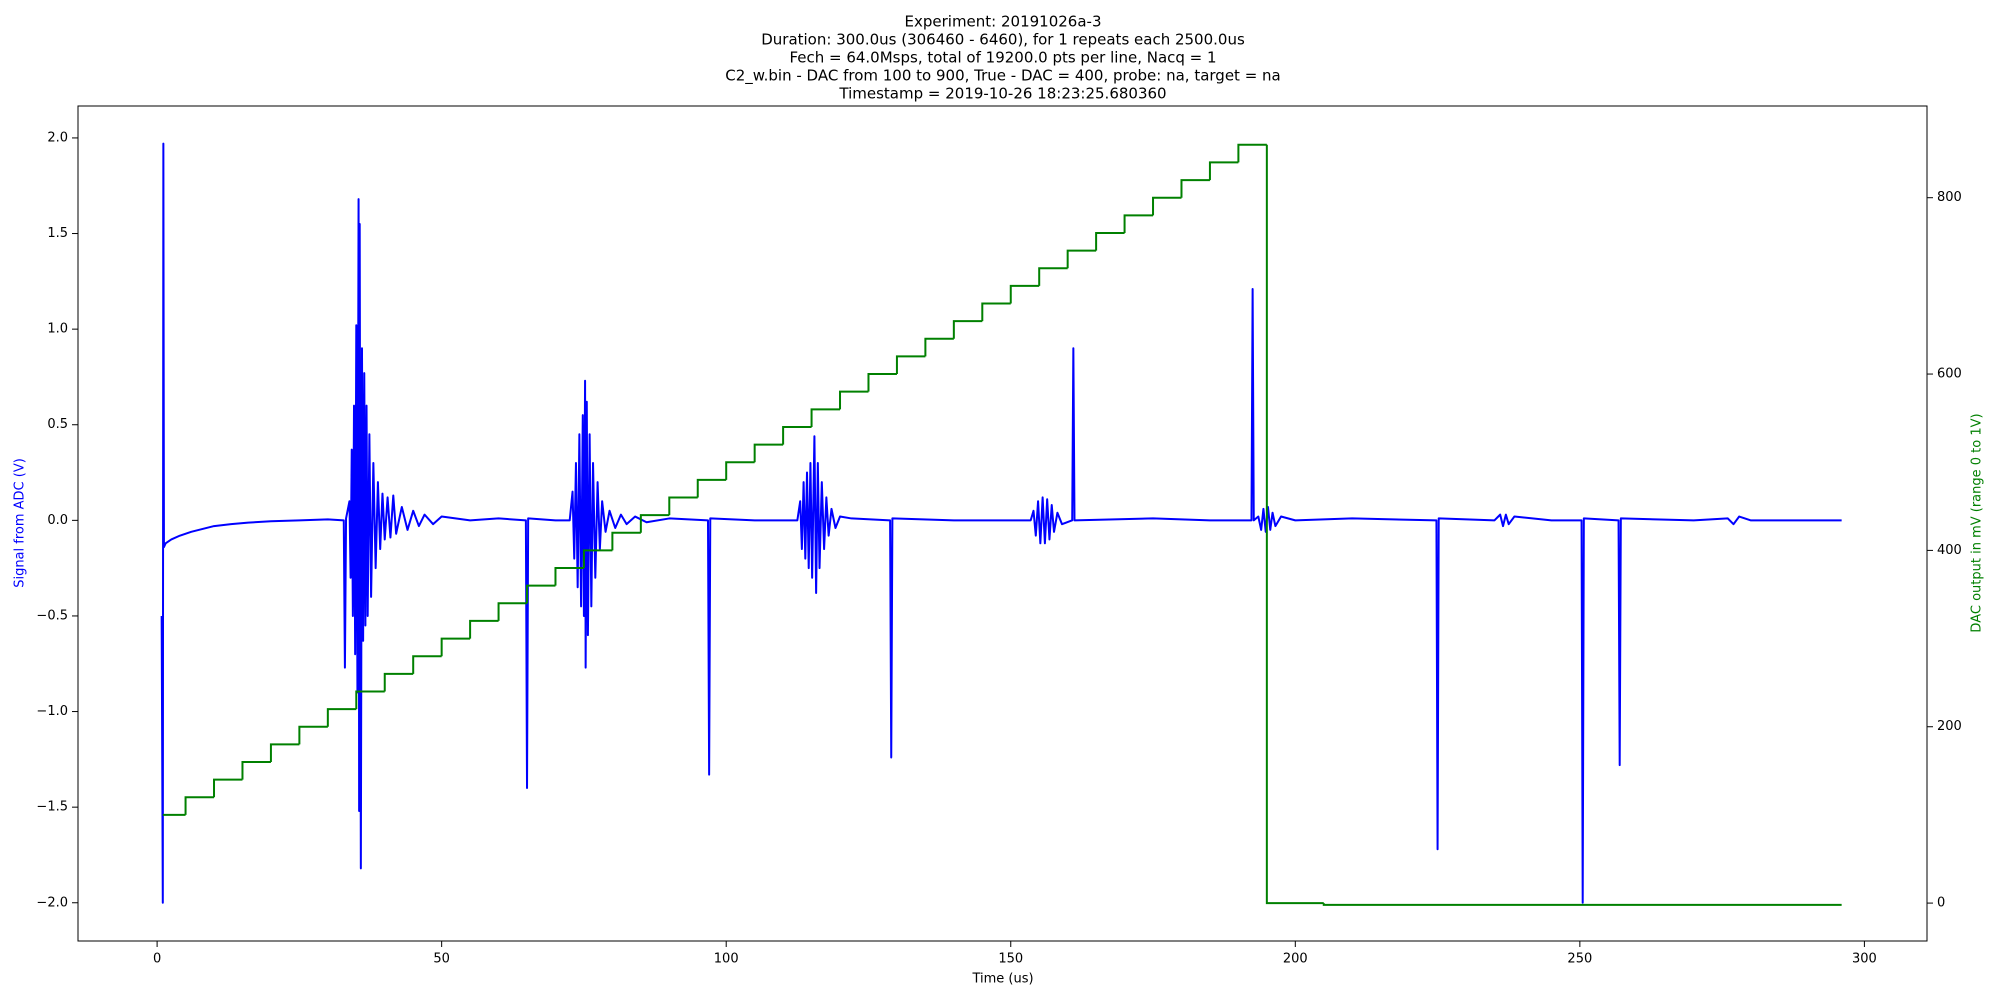 The width and height of the screenshot is (2000, 1000). What do you see at coordinates (1002, 94) in the screenshot?
I see `title-line: Timestamp = 2019-10-26 18:23:25.680360` at bounding box center [1002, 94].